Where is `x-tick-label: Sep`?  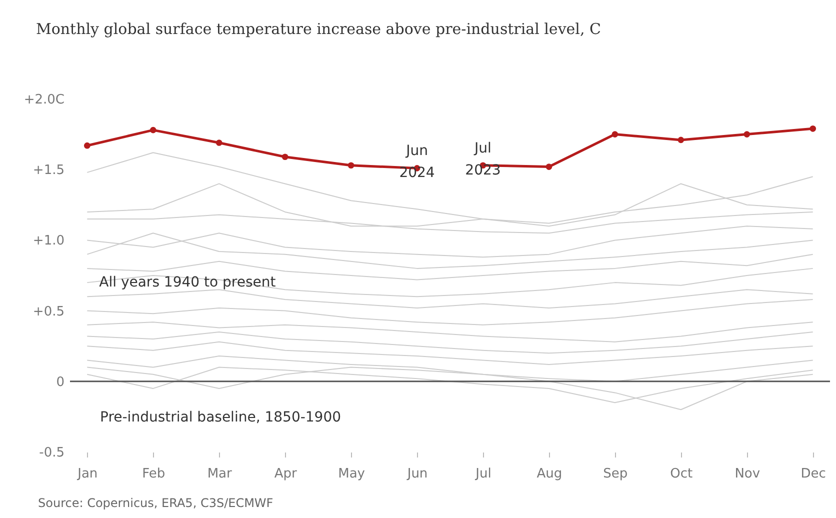
x-tick-label: Sep is located at coordinates (615, 474).